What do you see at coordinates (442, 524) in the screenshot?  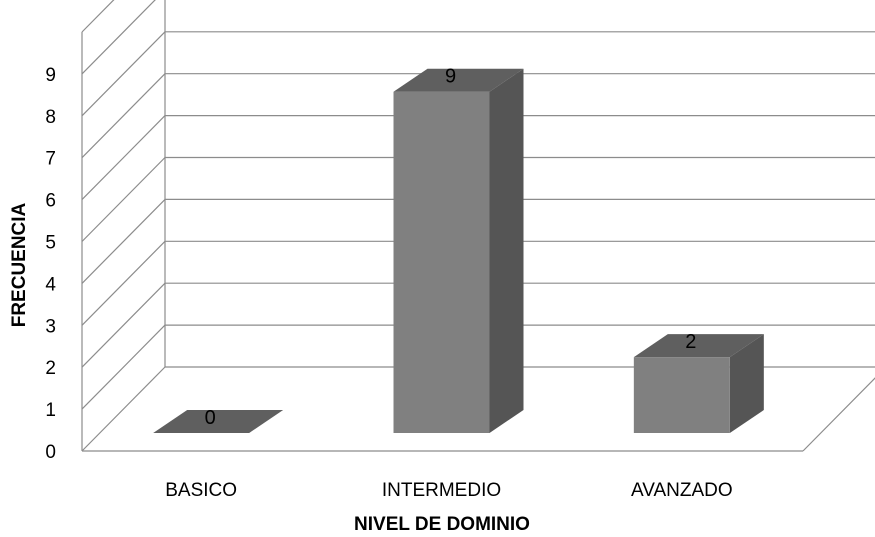 I see `x-axis-title: NIVEL DE DOMINIO` at bounding box center [442, 524].